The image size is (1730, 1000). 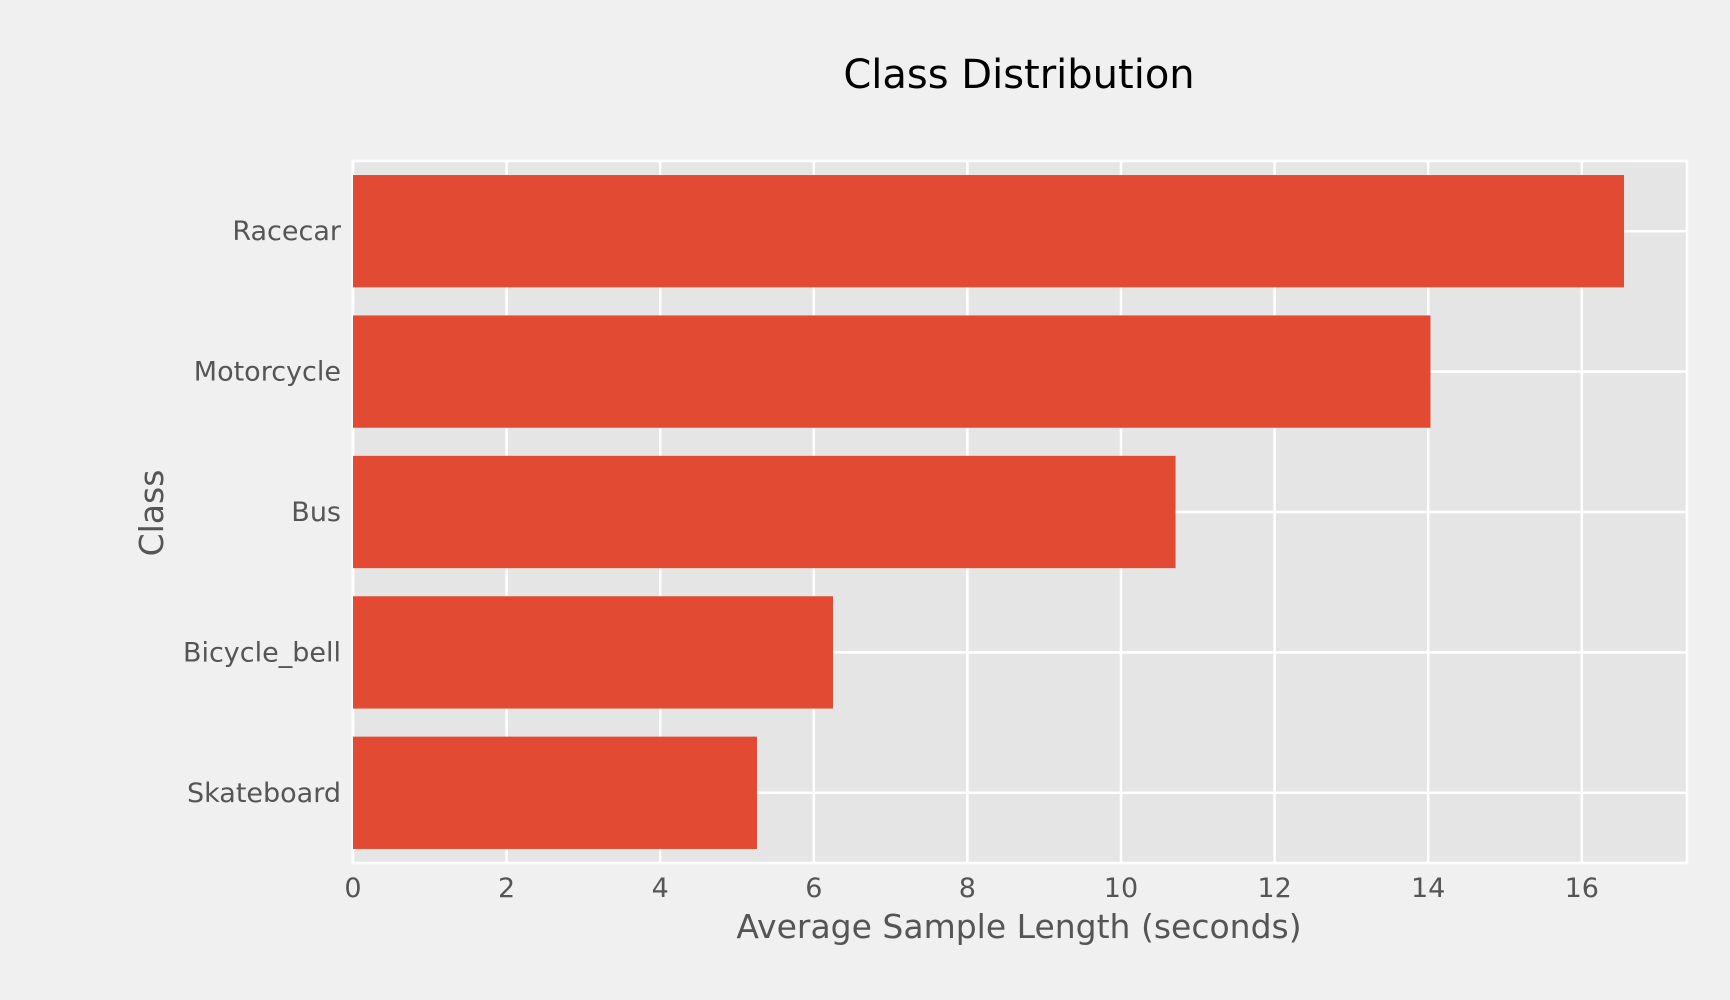 I want to click on y-tick-label: Bus, so click(x=316, y=512).